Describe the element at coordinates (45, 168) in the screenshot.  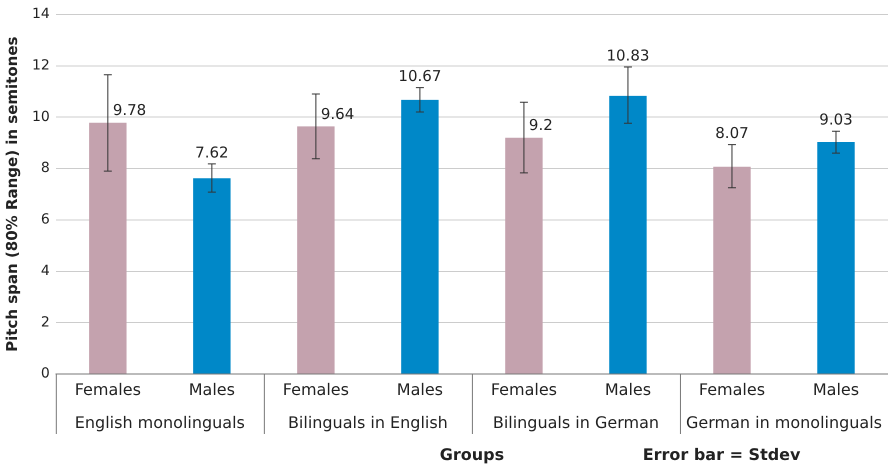
I see `y-tick-label: 8` at that location.